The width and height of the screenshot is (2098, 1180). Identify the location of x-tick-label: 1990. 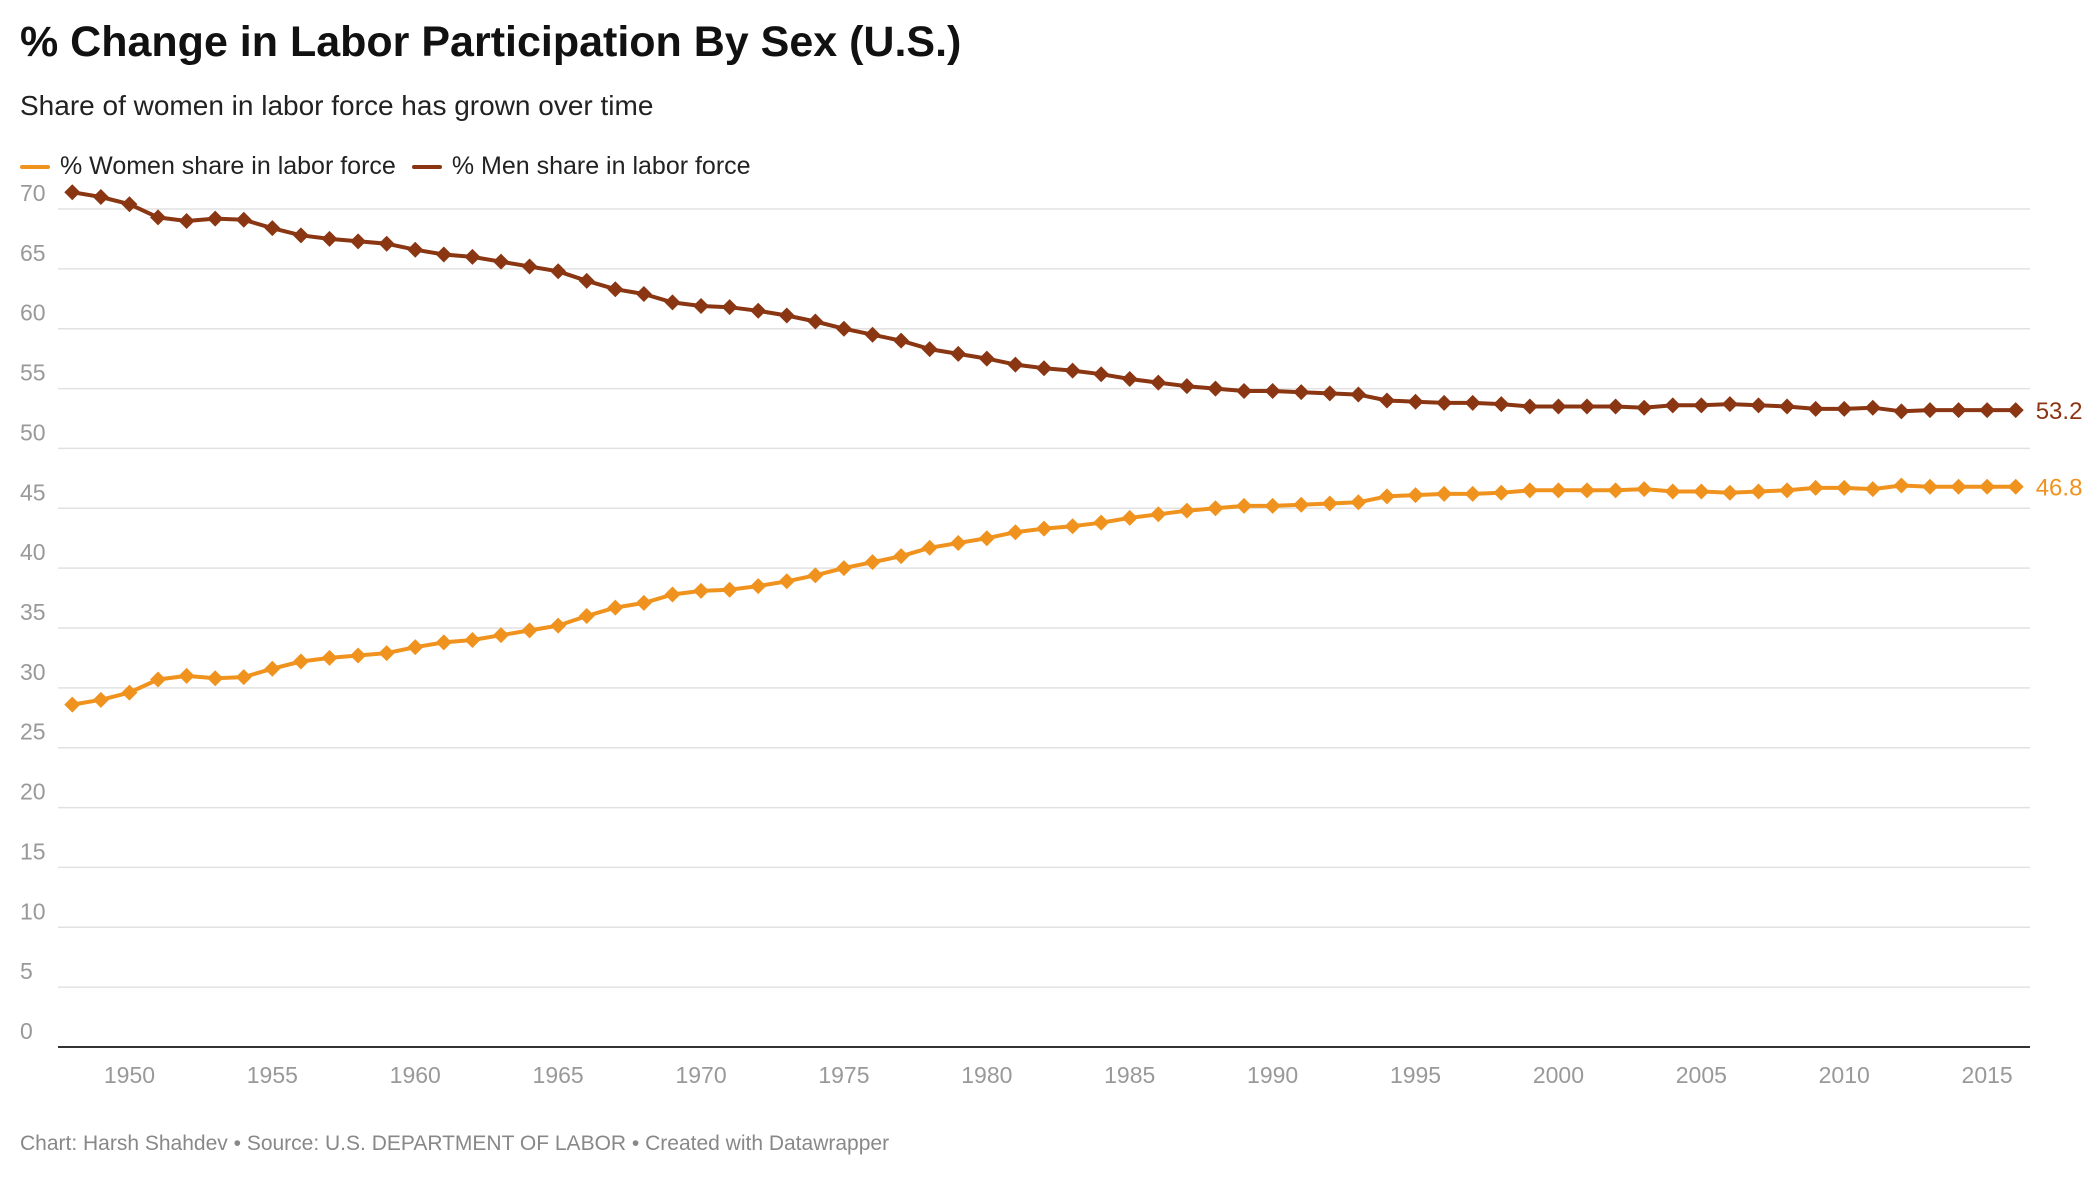
(1272, 1075).